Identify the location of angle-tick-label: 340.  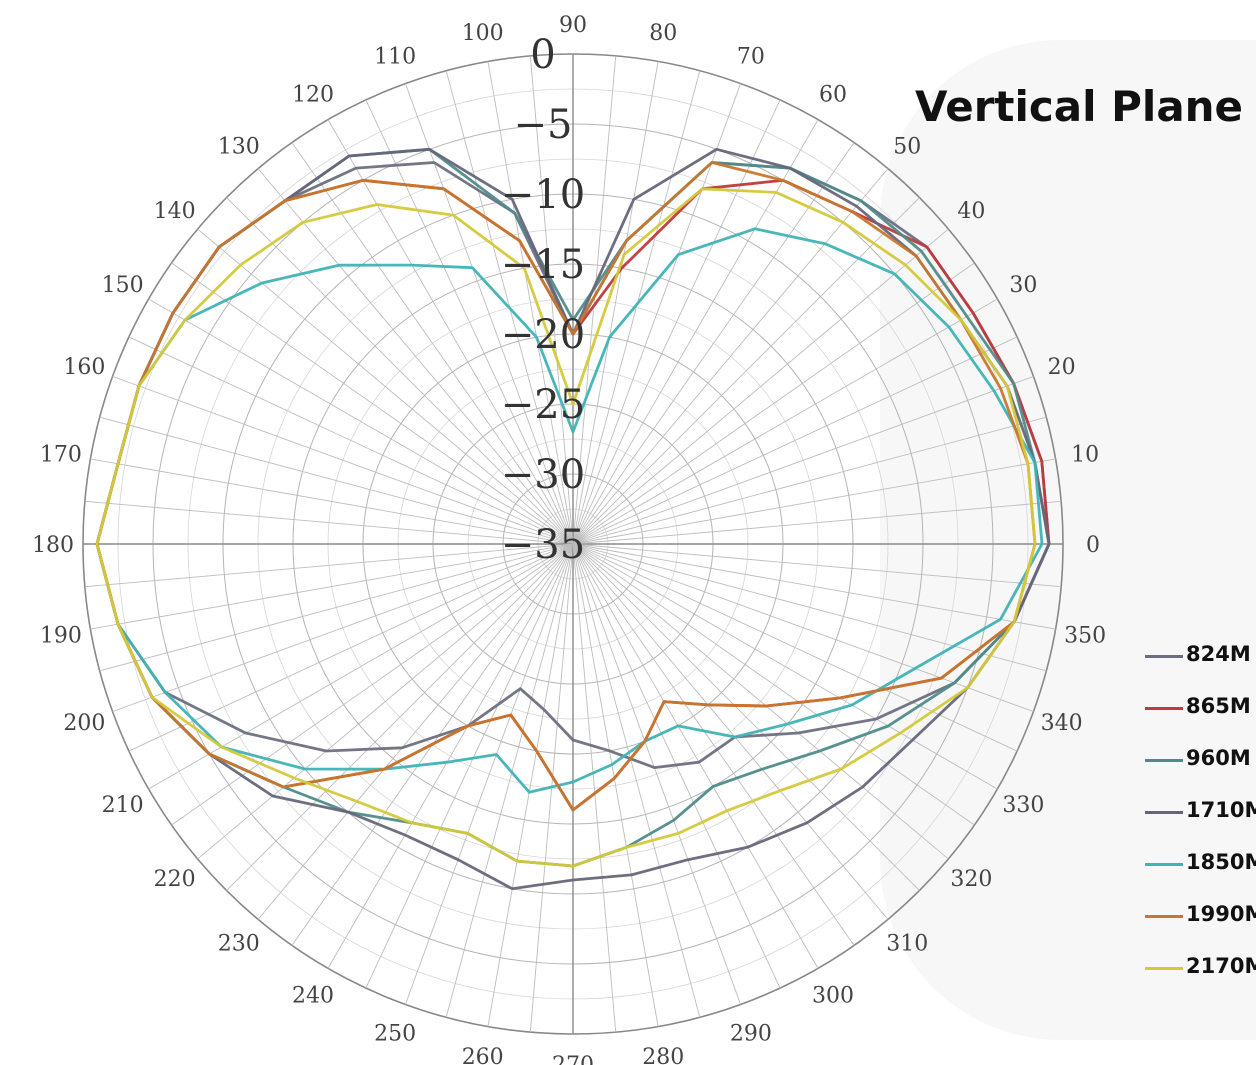
(1062, 723).